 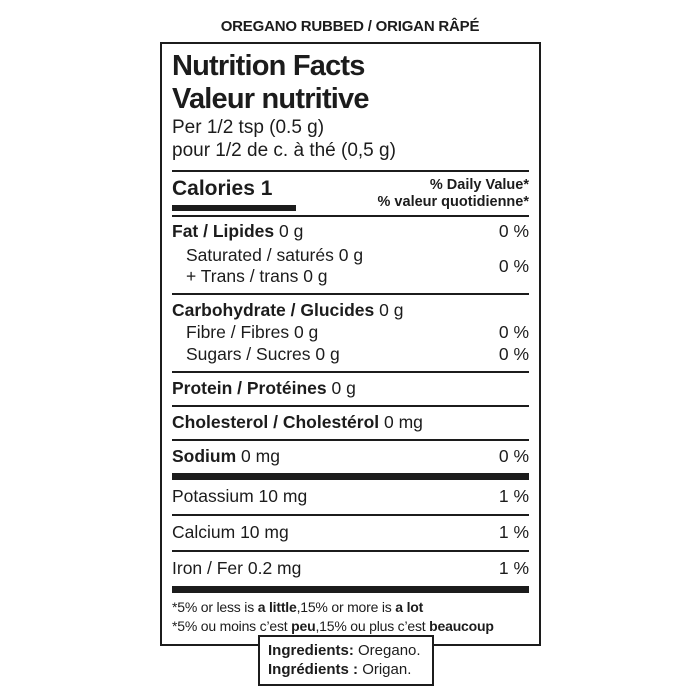 I want to click on ingredients-line-fr: Ingrédients : Origan., so click(x=346, y=669).